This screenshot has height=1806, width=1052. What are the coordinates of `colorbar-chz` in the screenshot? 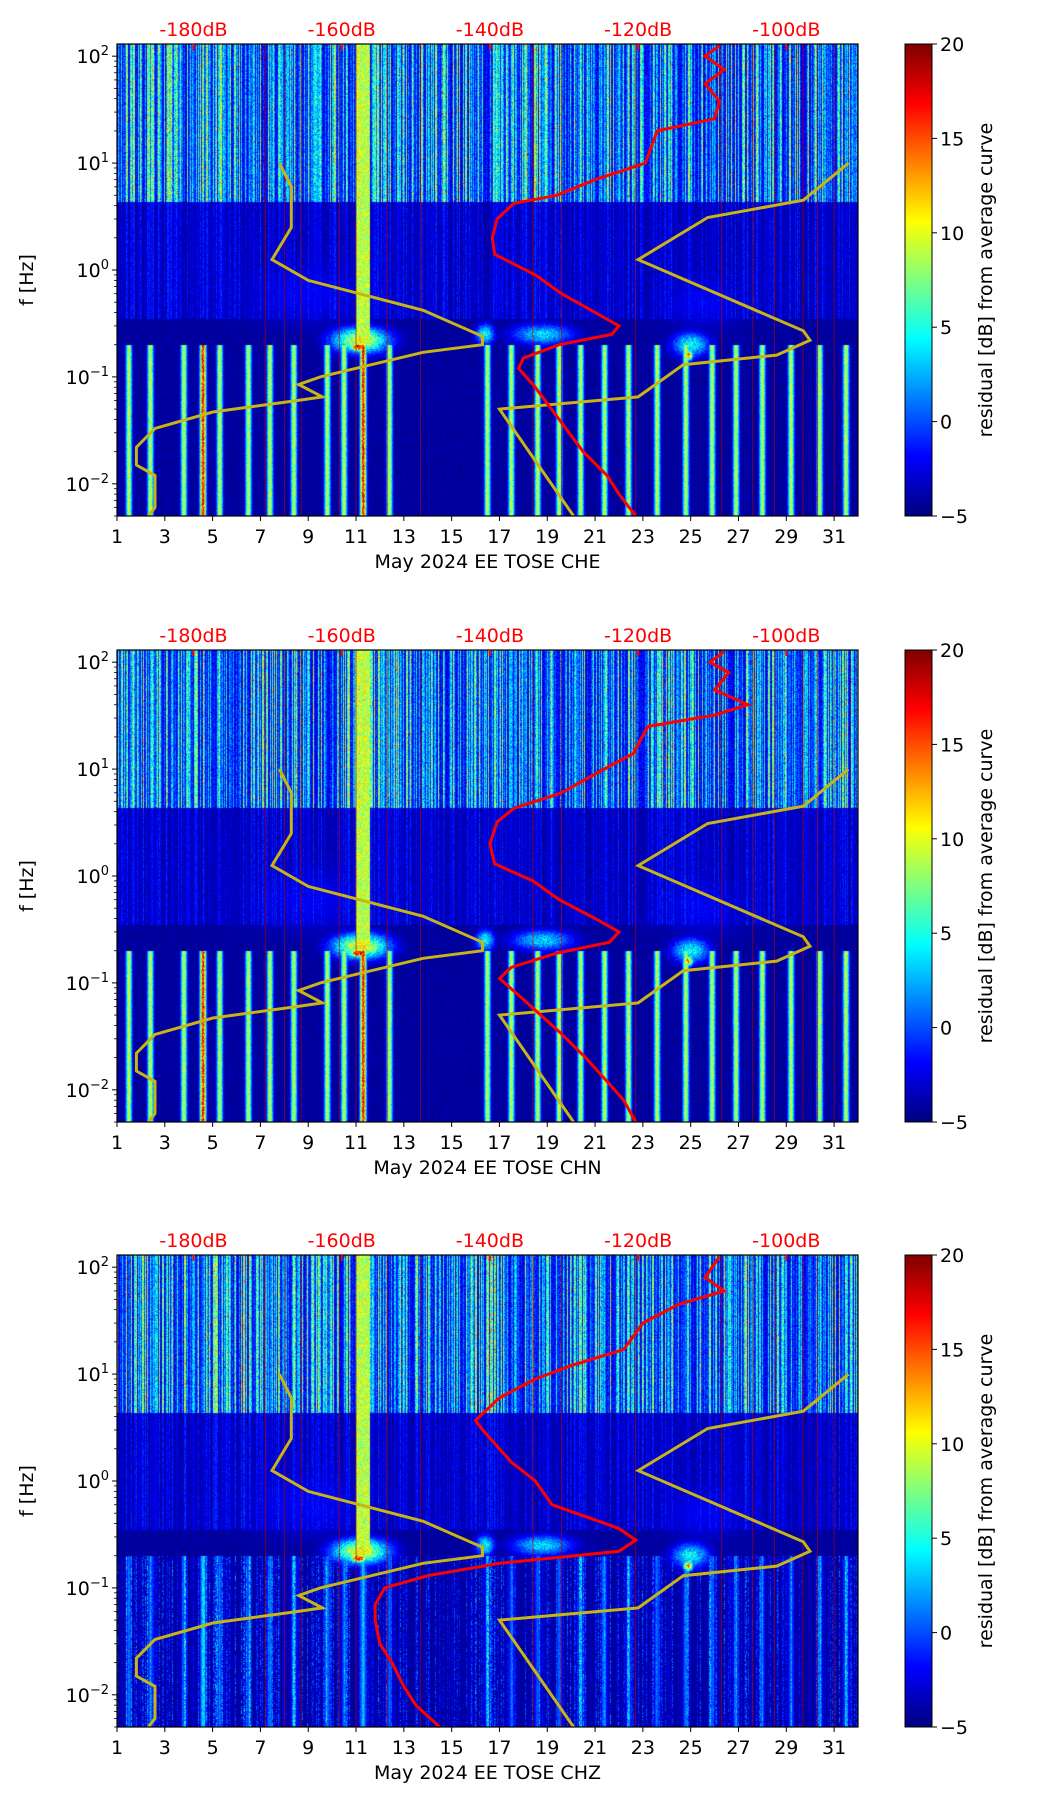 It's located at (918, 1491).